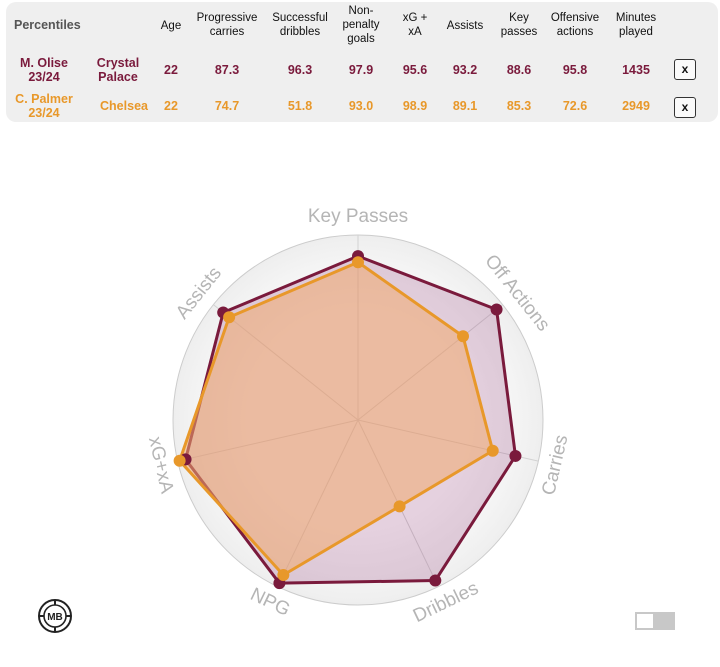  I want to click on header-minutes-played: Minutes played, so click(636, 25).